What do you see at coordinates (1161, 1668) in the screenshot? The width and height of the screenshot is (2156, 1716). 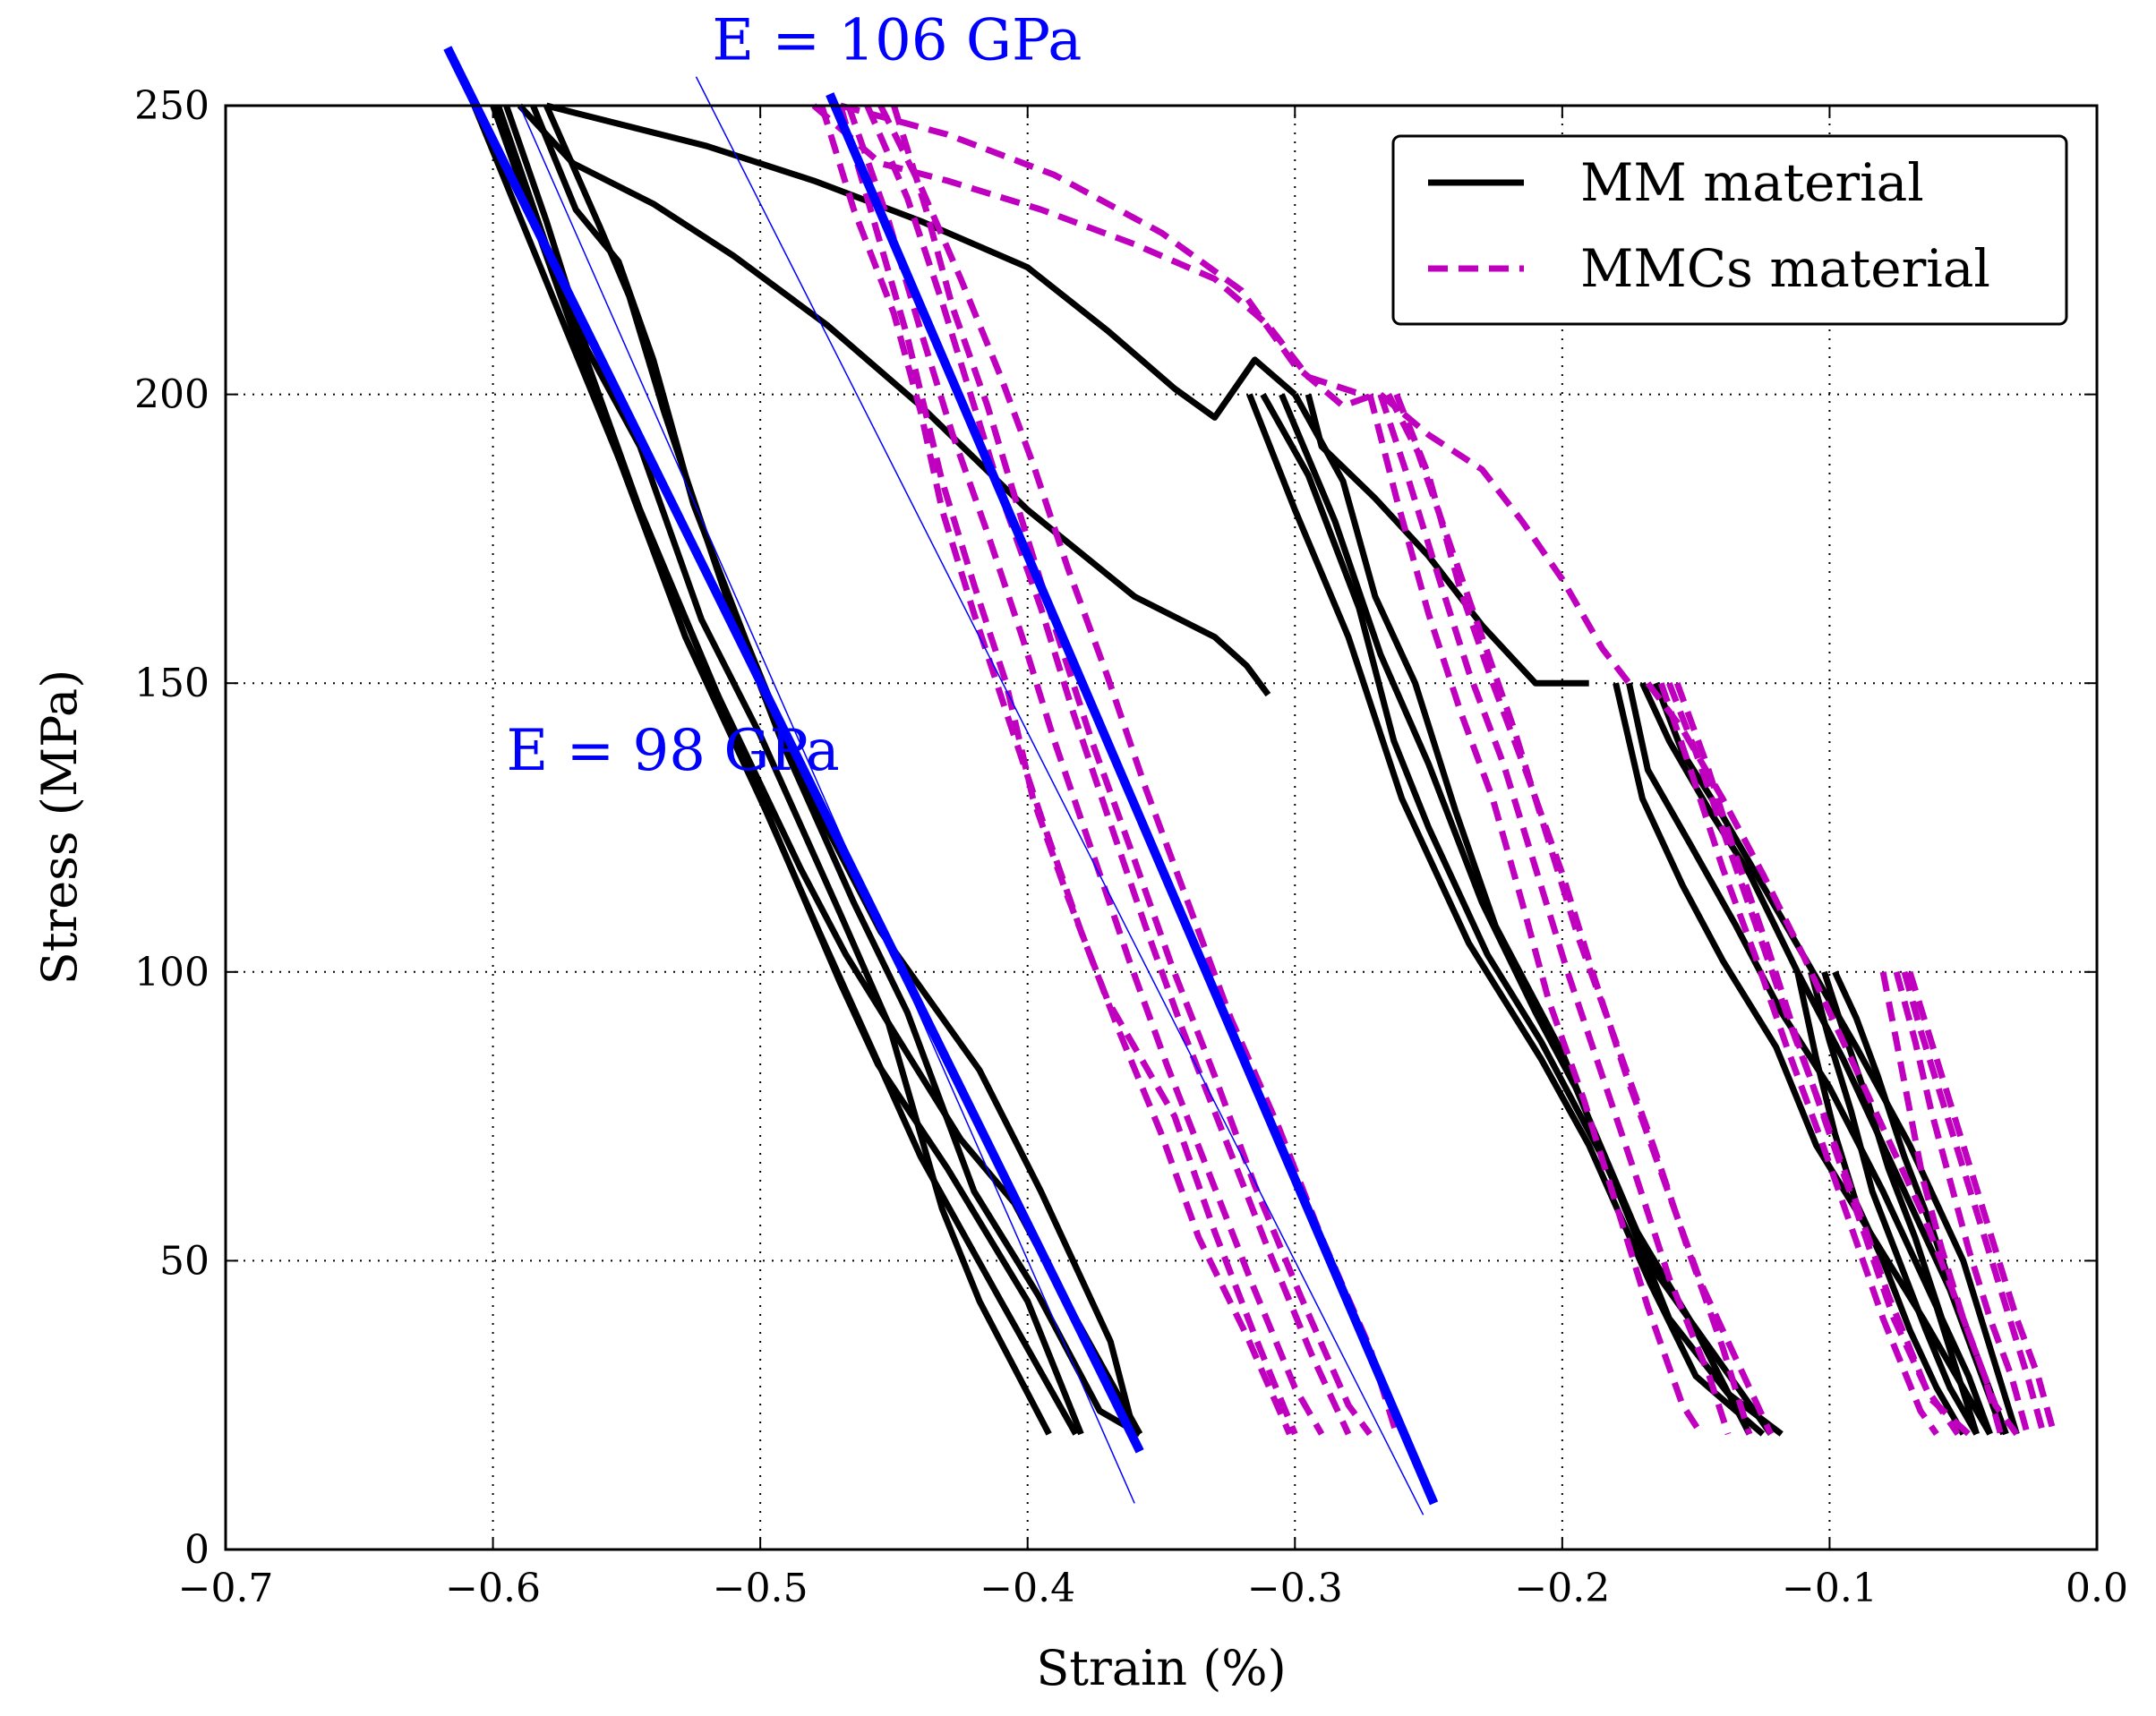 I see `x-axis-title: Strain (%)` at bounding box center [1161, 1668].